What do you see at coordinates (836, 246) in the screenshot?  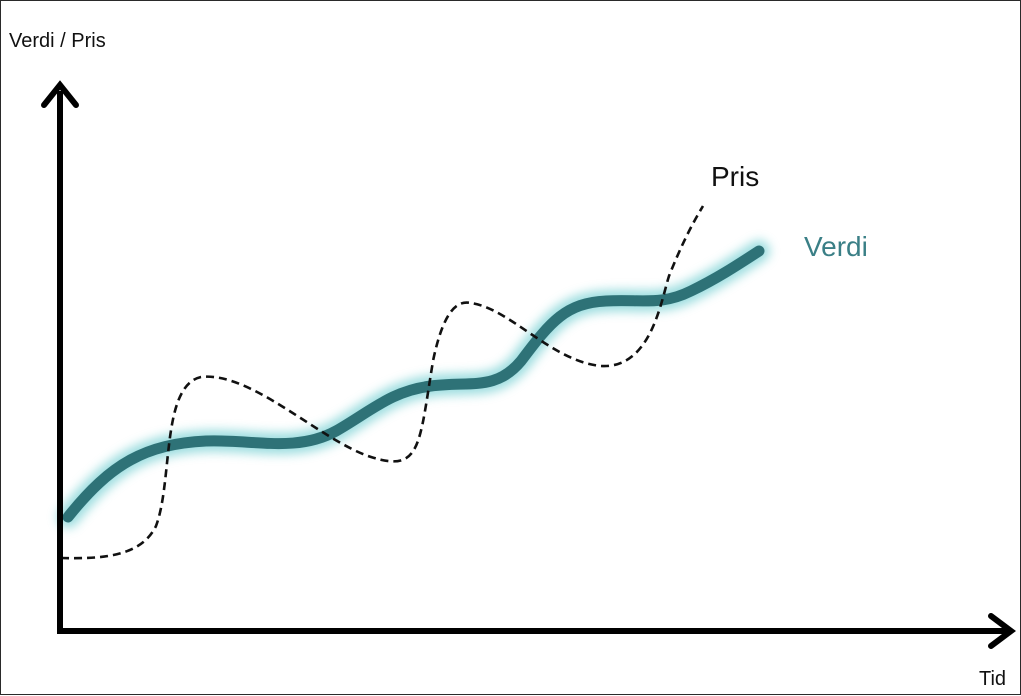 I see `verdi-series-label: Verdi` at bounding box center [836, 246].